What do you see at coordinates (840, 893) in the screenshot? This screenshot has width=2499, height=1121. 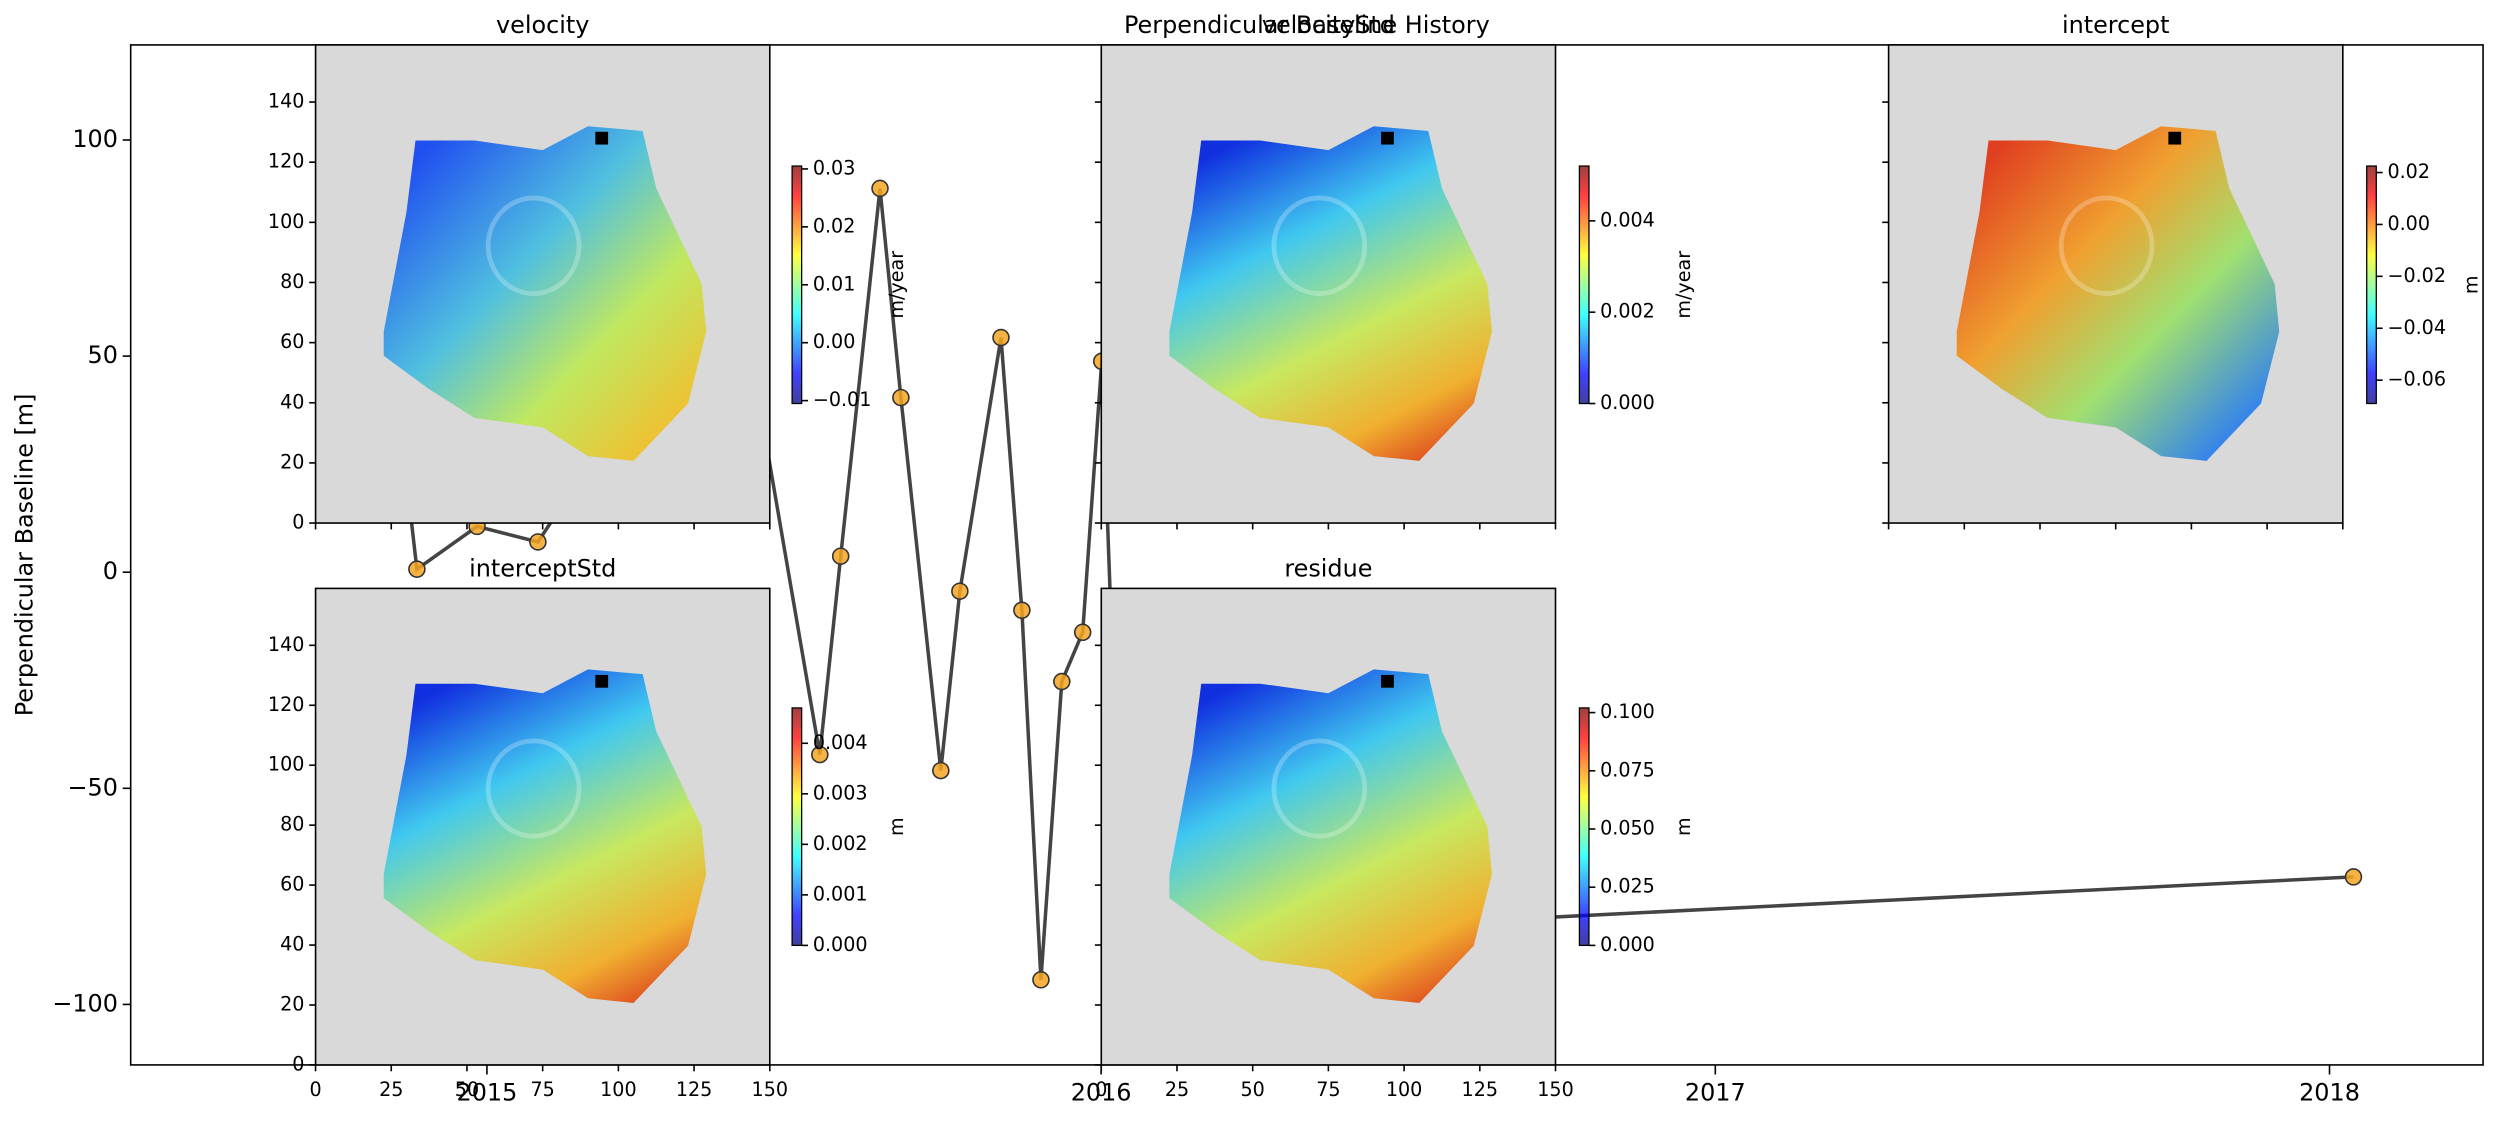 I see `colorbar-tick-label: 0.001` at bounding box center [840, 893].